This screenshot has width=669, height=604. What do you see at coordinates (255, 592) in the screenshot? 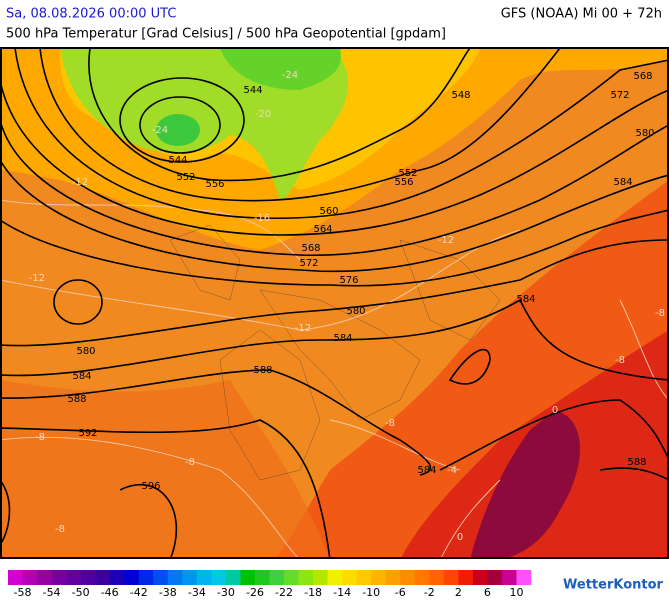
I see `colorbar-tick-label: -26` at bounding box center [255, 592].